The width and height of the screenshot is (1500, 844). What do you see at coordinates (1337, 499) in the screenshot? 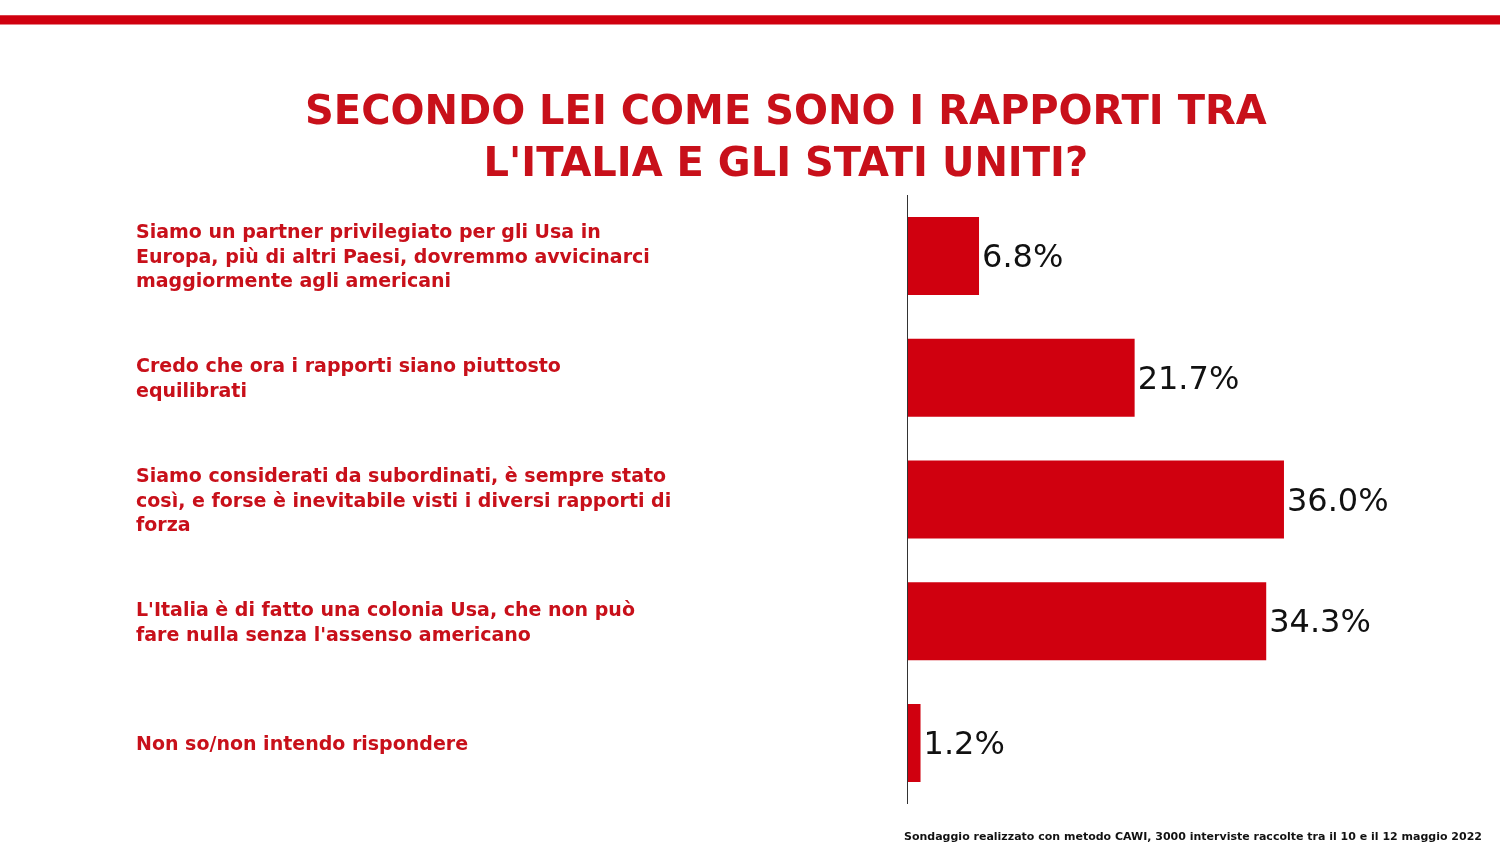
I see `data-label: 36.0%` at bounding box center [1337, 499].